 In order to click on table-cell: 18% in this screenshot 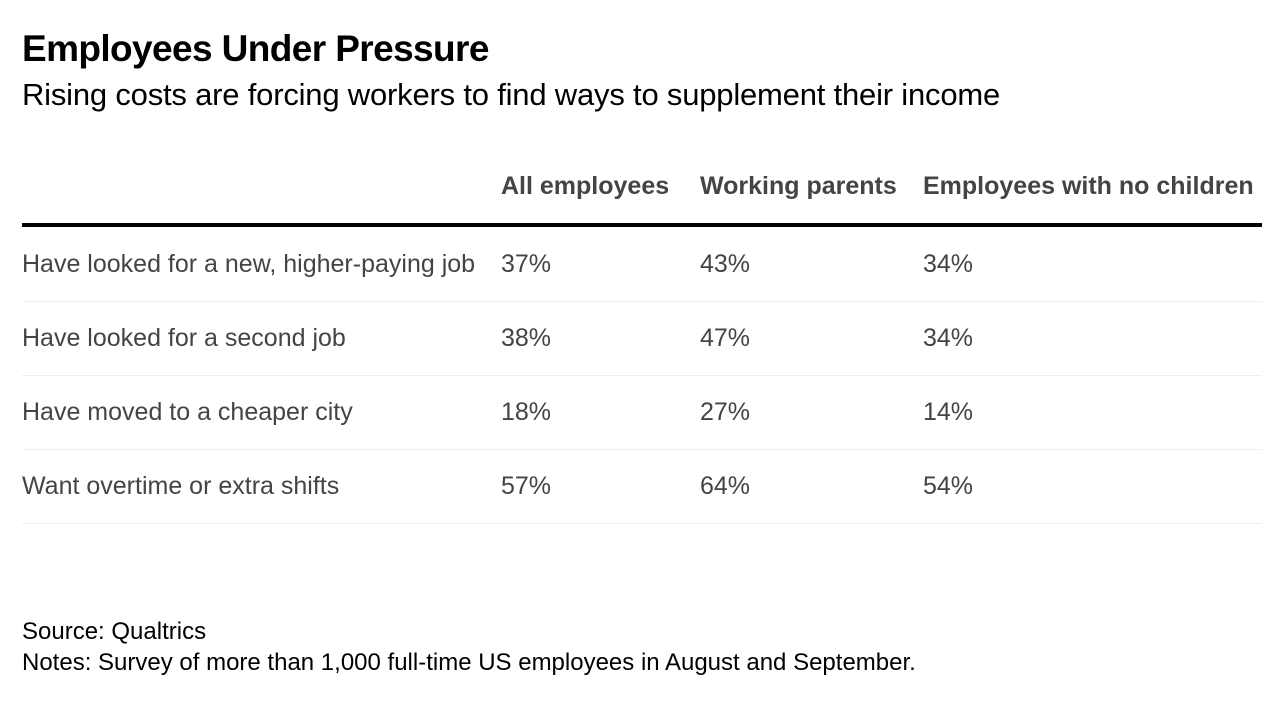, I will do `click(600, 412)`.